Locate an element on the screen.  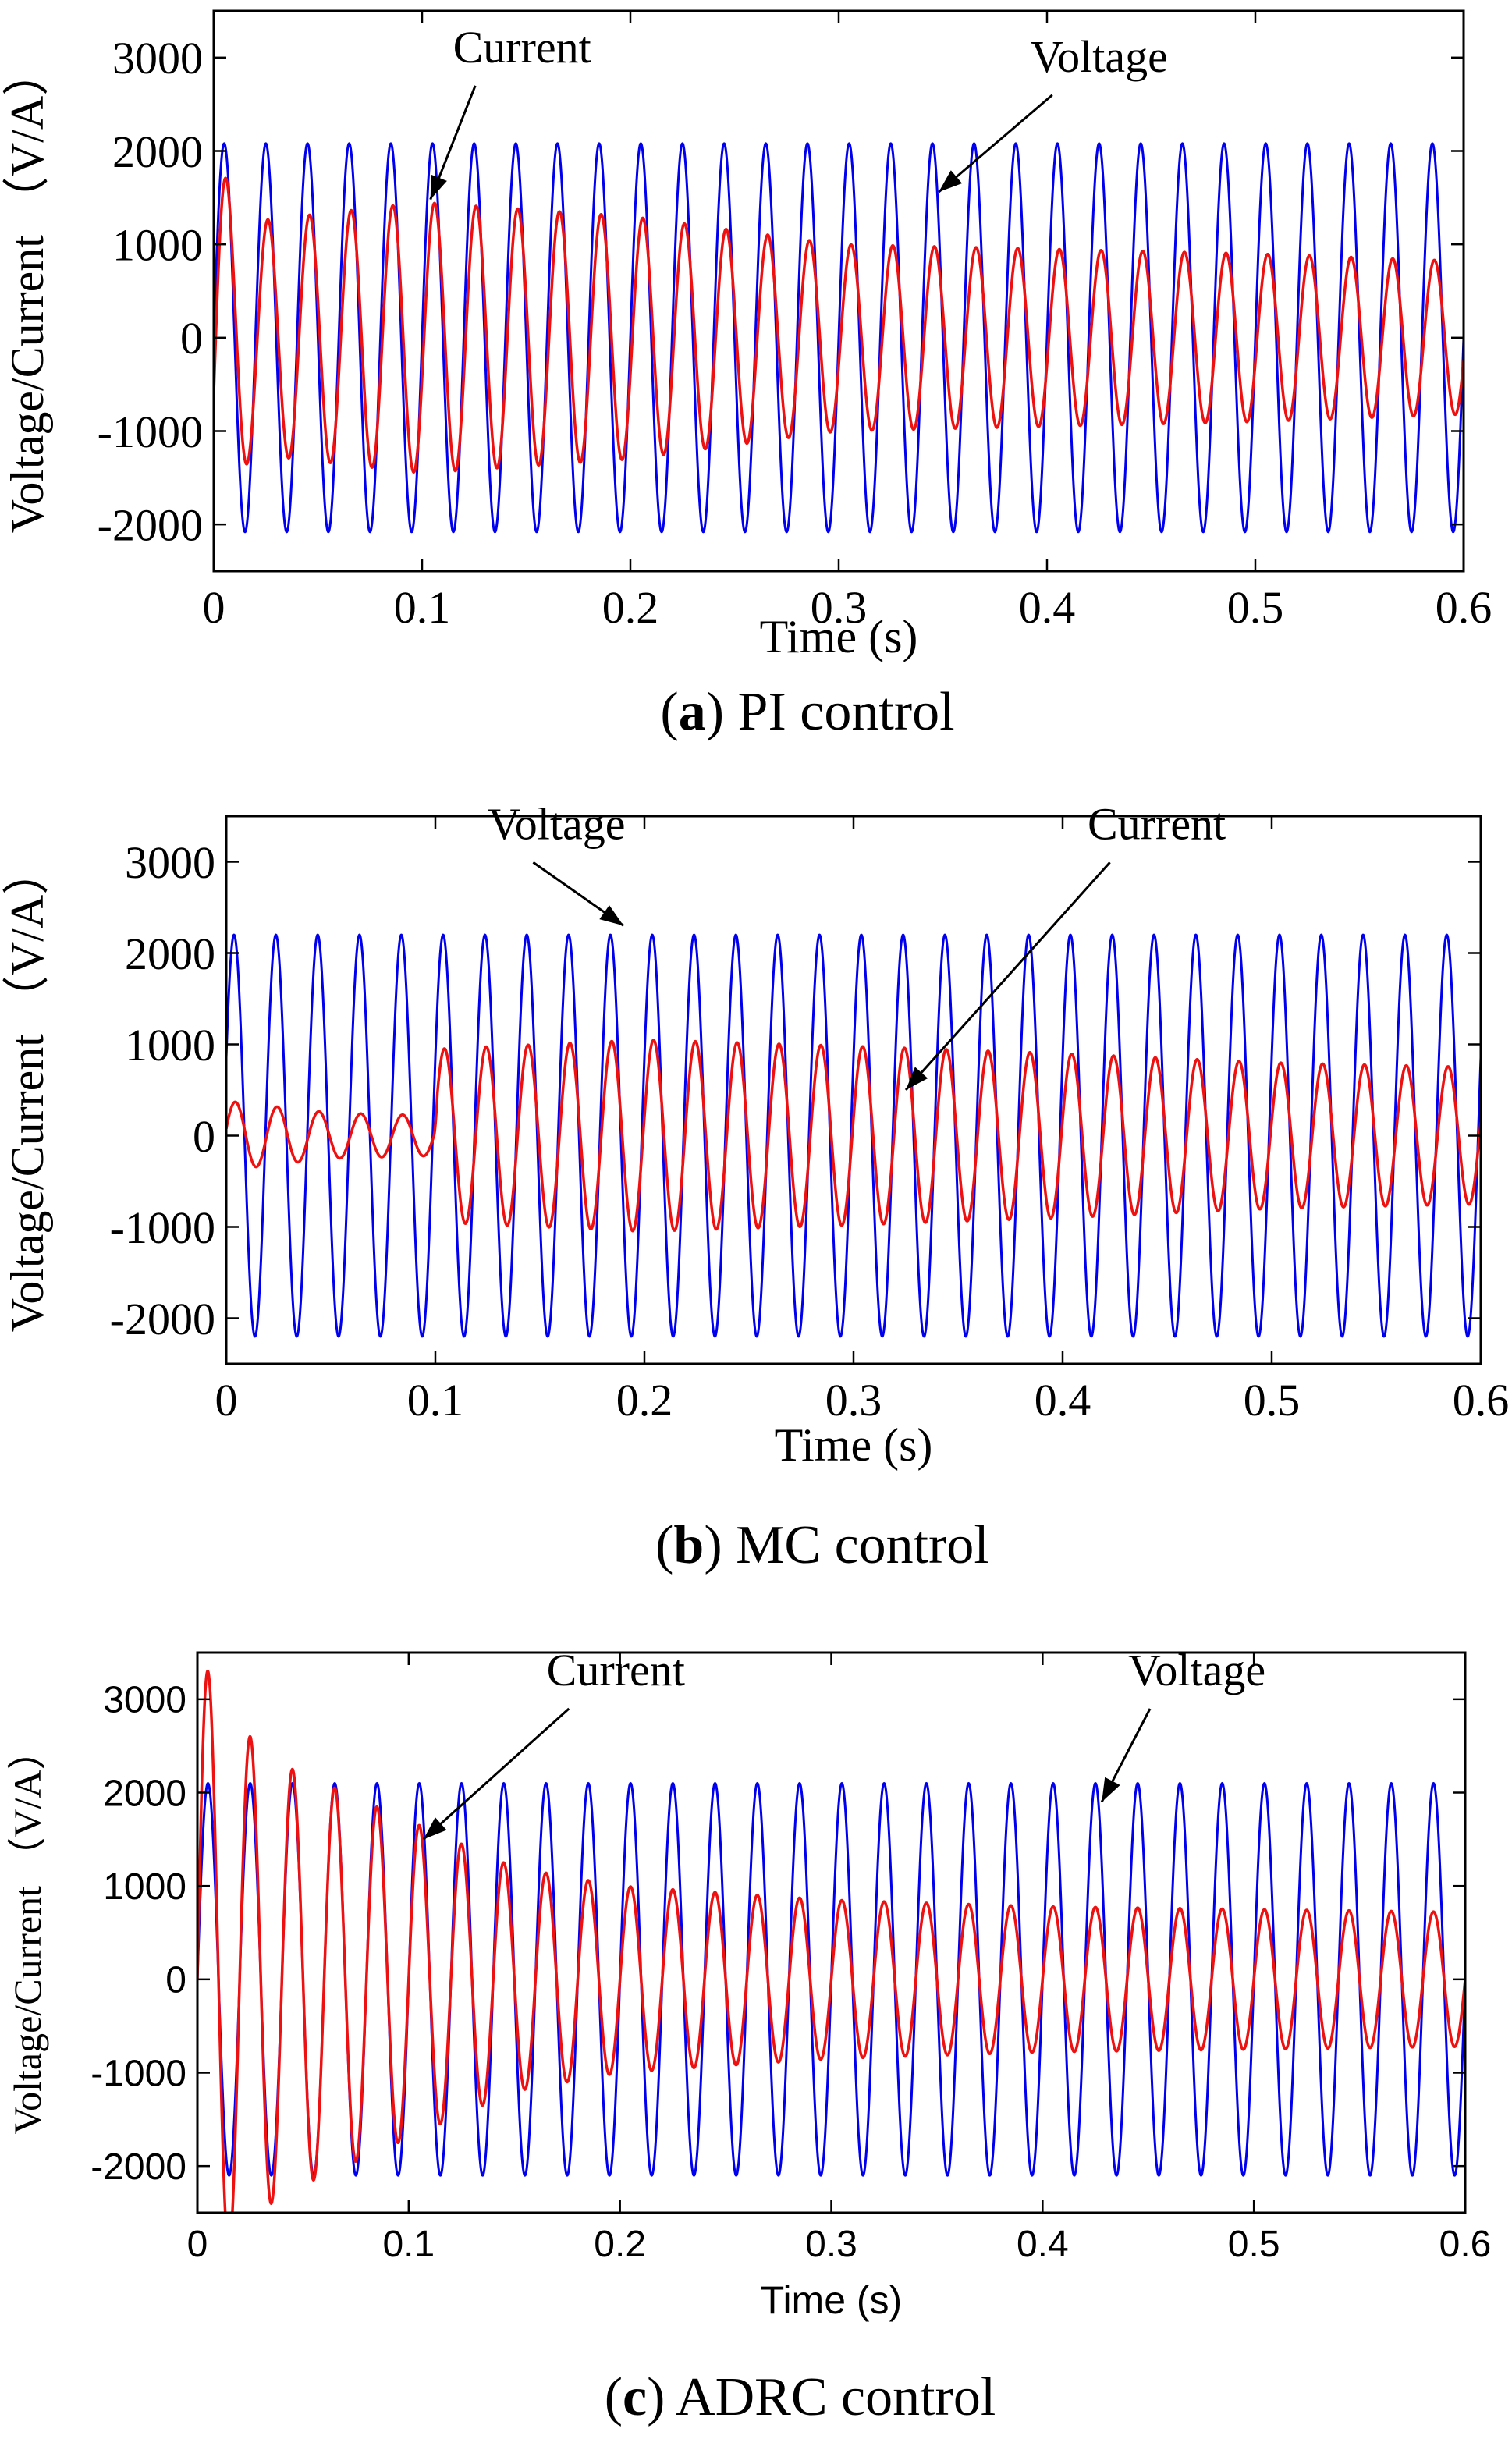
panel-caption: (a) PI control is located at coordinates (807, 712).